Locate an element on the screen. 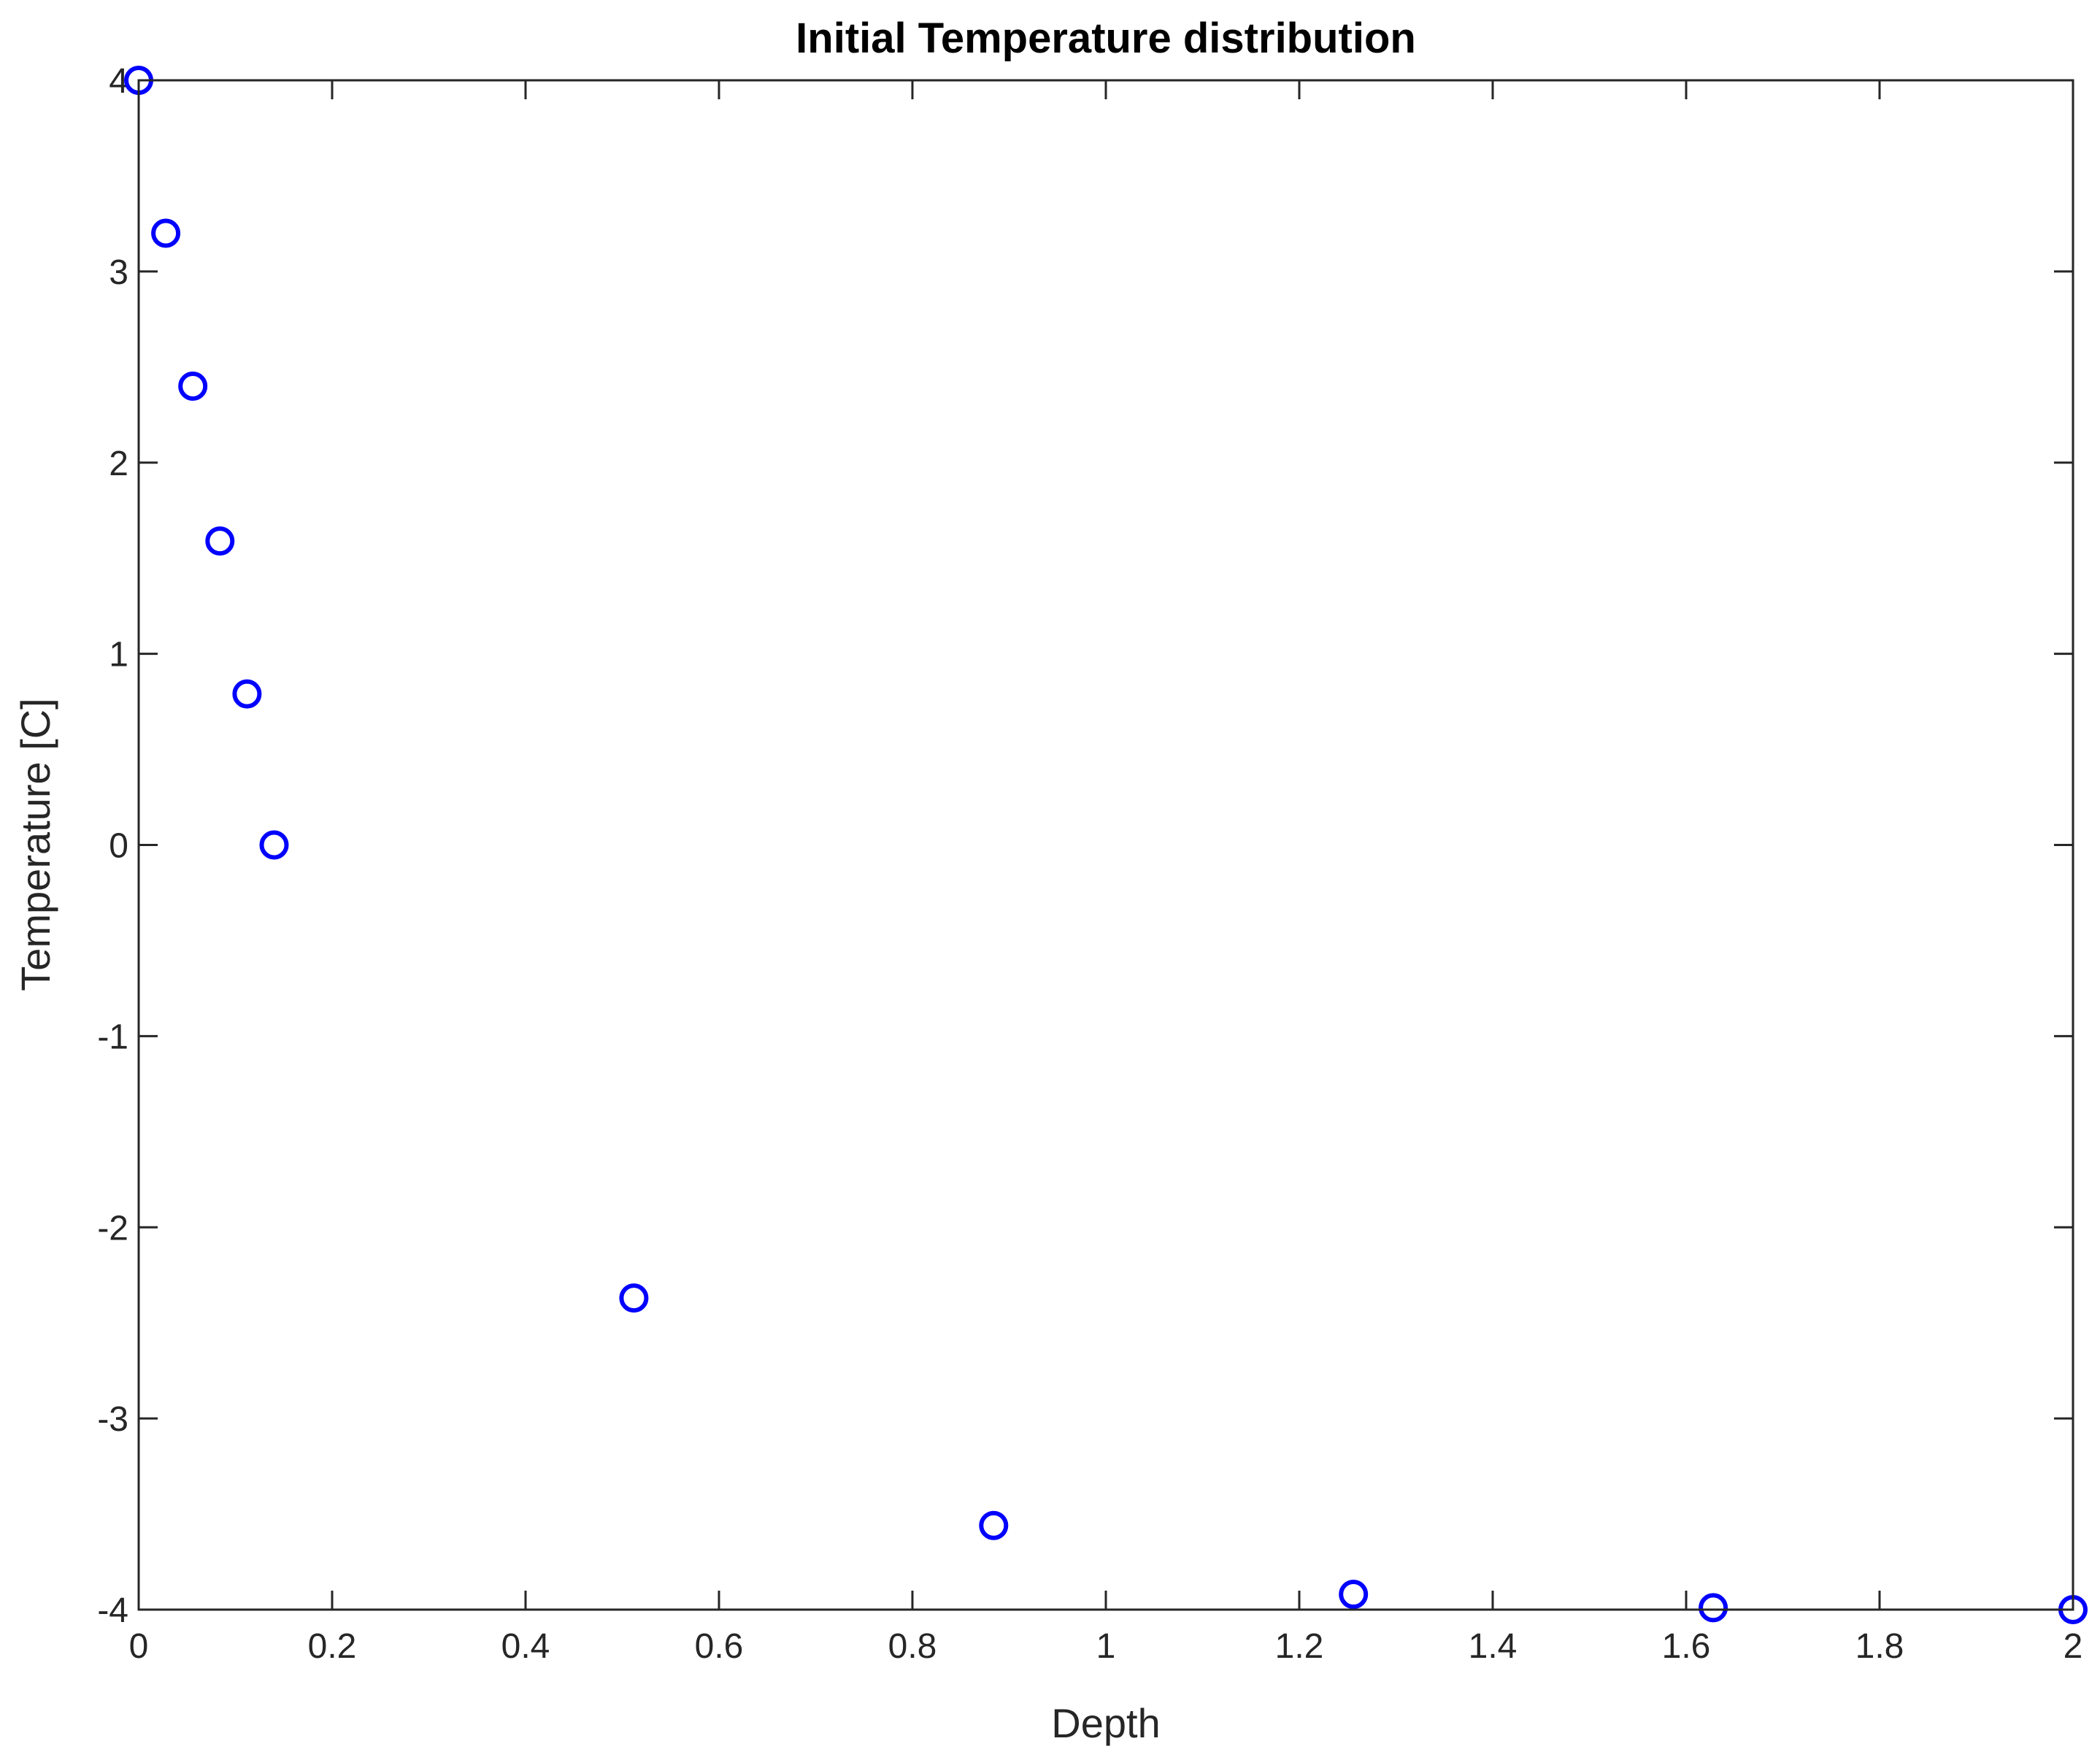 This screenshot has height=1760, width=2100. x-tick-label: 0.4 is located at coordinates (525, 1646).